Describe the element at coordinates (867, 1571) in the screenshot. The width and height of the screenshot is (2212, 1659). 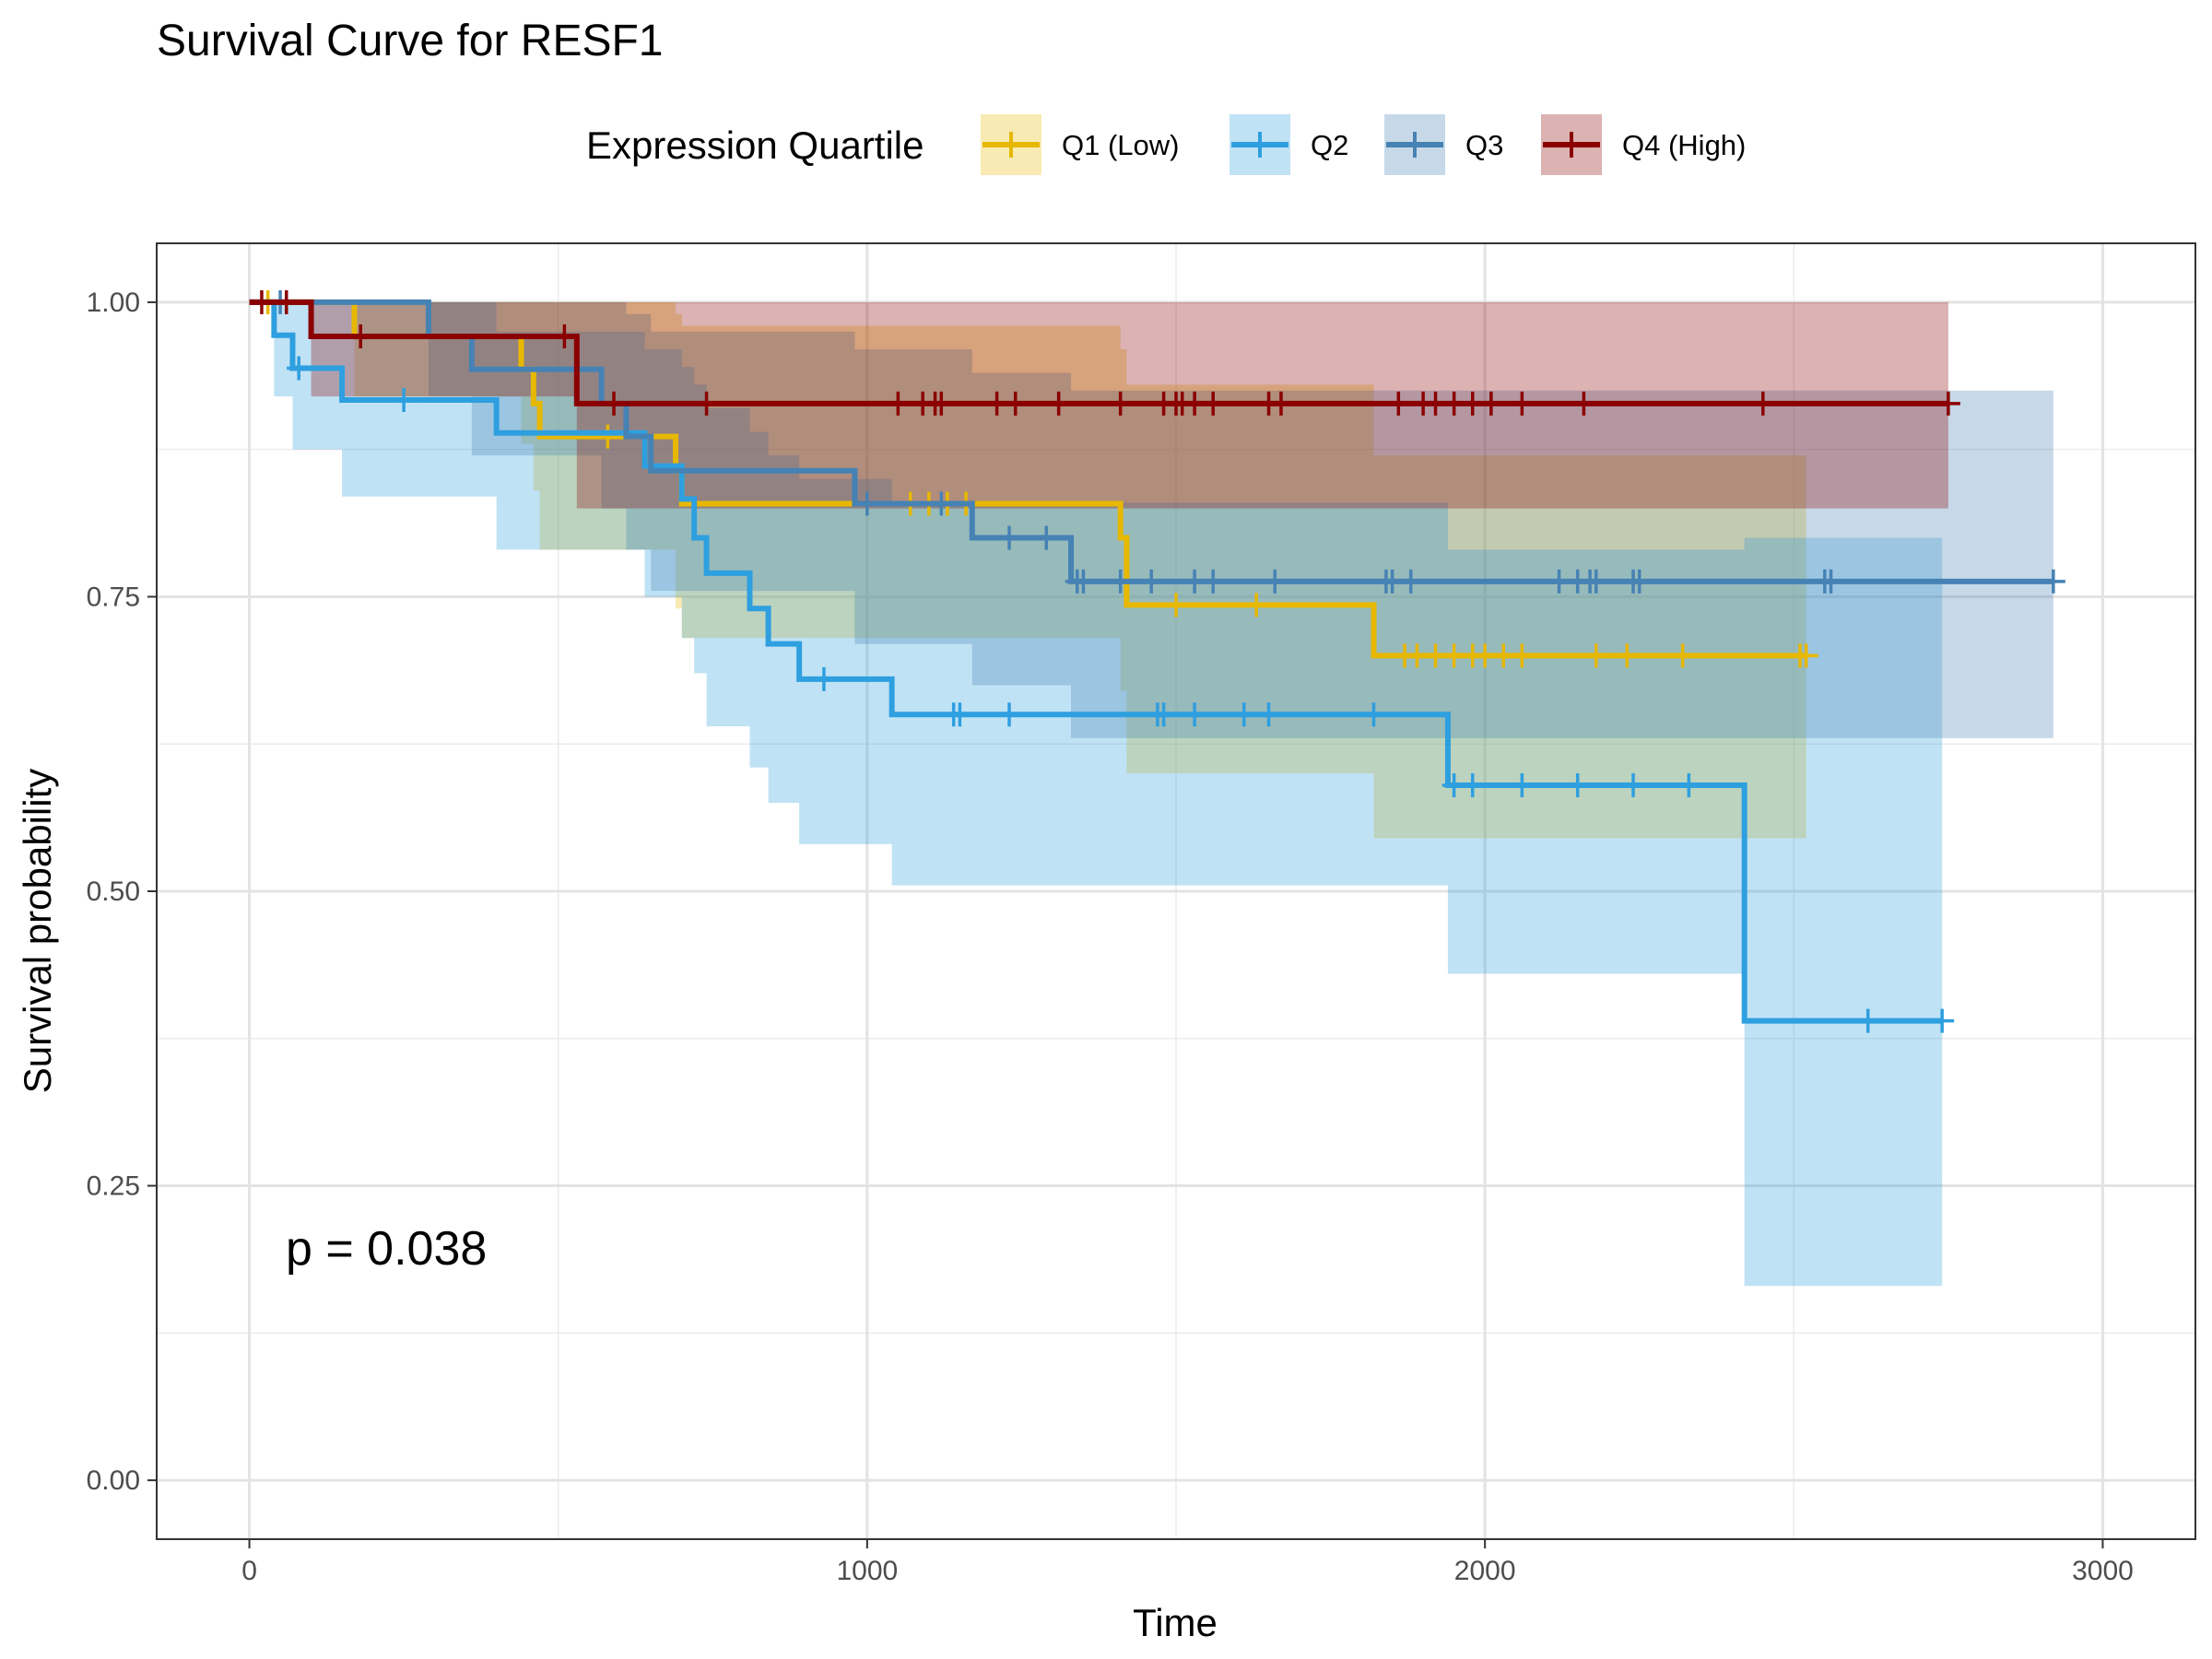
I see `x-tick-label: 1000` at that location.